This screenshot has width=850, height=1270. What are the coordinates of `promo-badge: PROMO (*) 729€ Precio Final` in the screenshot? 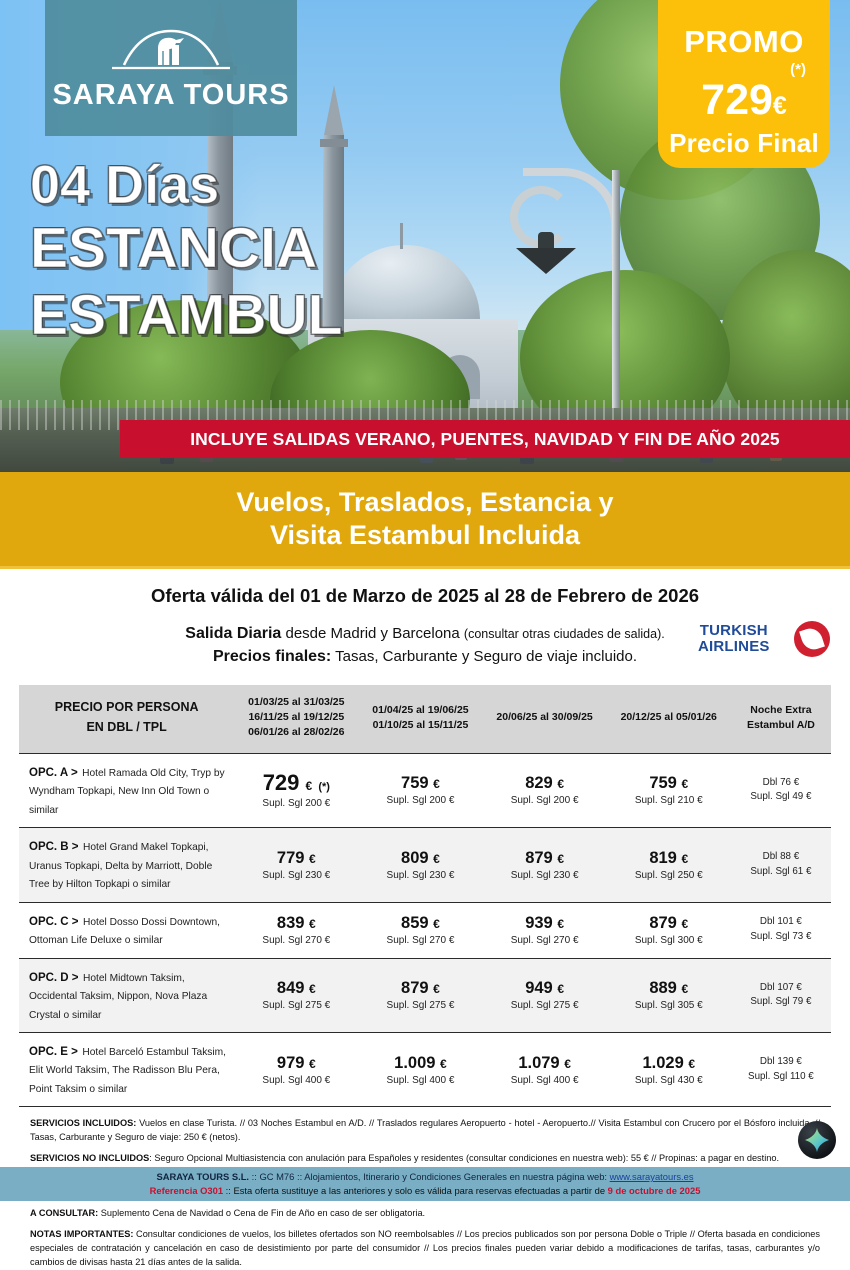 It's located at (744, 84).